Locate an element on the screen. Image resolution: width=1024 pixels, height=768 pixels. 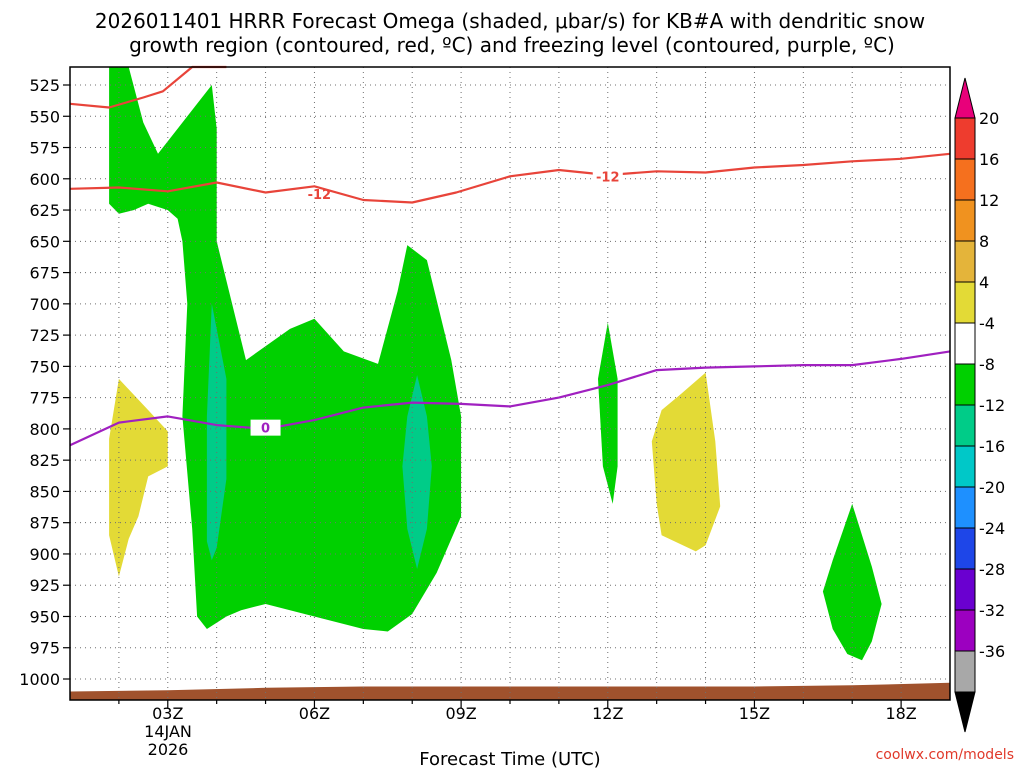
freezing-contour-line is located at coordinates (510, 398).